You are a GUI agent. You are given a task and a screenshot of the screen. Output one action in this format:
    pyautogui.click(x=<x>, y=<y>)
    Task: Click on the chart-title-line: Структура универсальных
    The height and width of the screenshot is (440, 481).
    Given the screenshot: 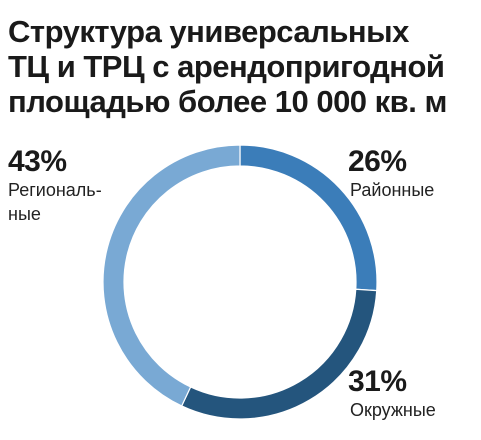 What is the action you would take?
    pyautogui.click(x=208, y=31)
    